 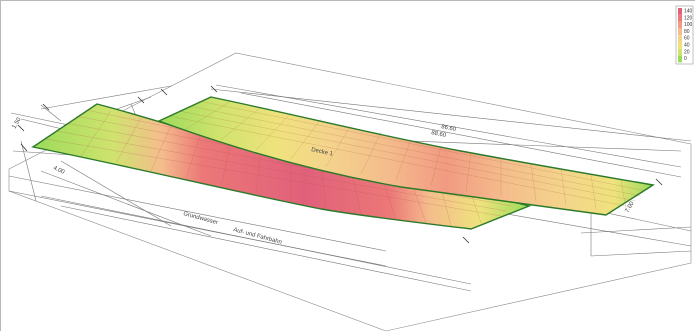 What do you see at coordinates (688, 12) in the screenshot?
I see `legend-value: 140` at bounding box center [688, 12].